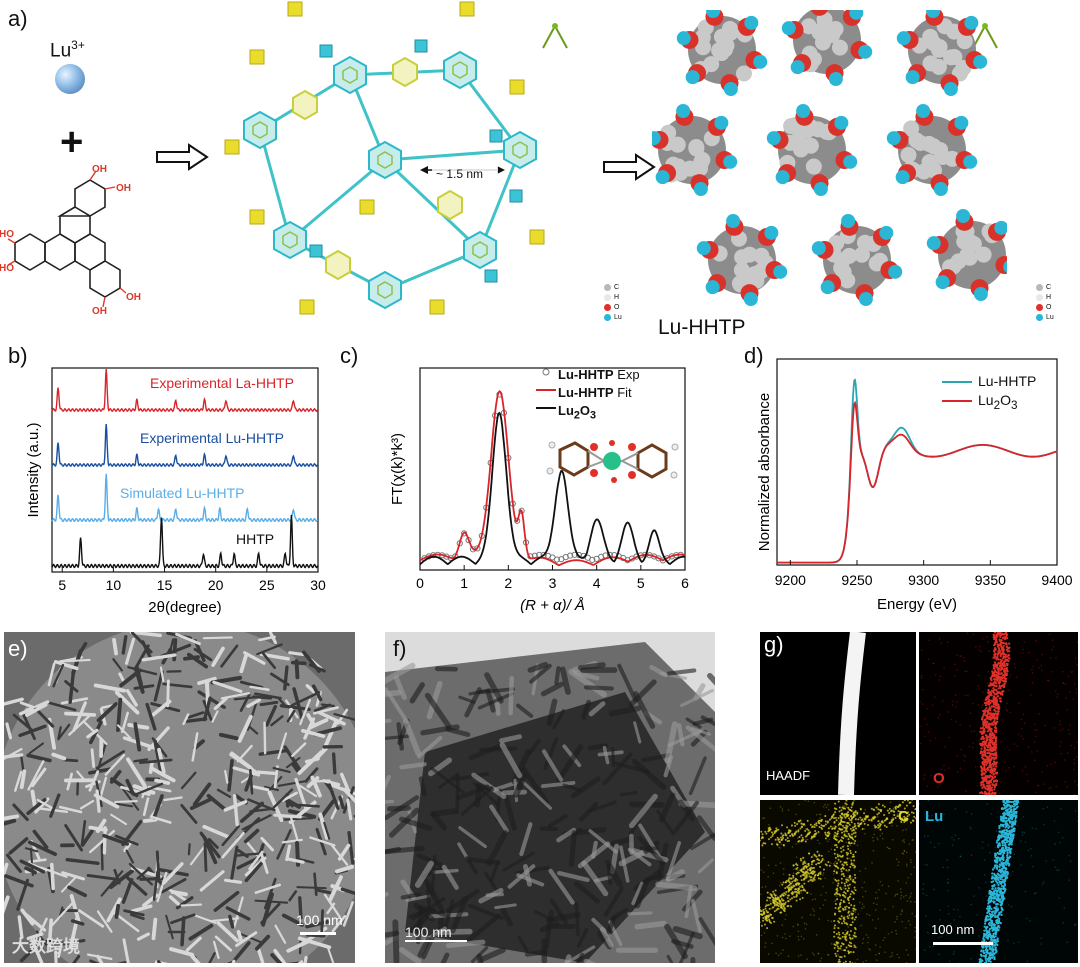 Image resolution: width=1080 pixels, height=967 pixels. I want to click on c-map: C, so click(843, 879).